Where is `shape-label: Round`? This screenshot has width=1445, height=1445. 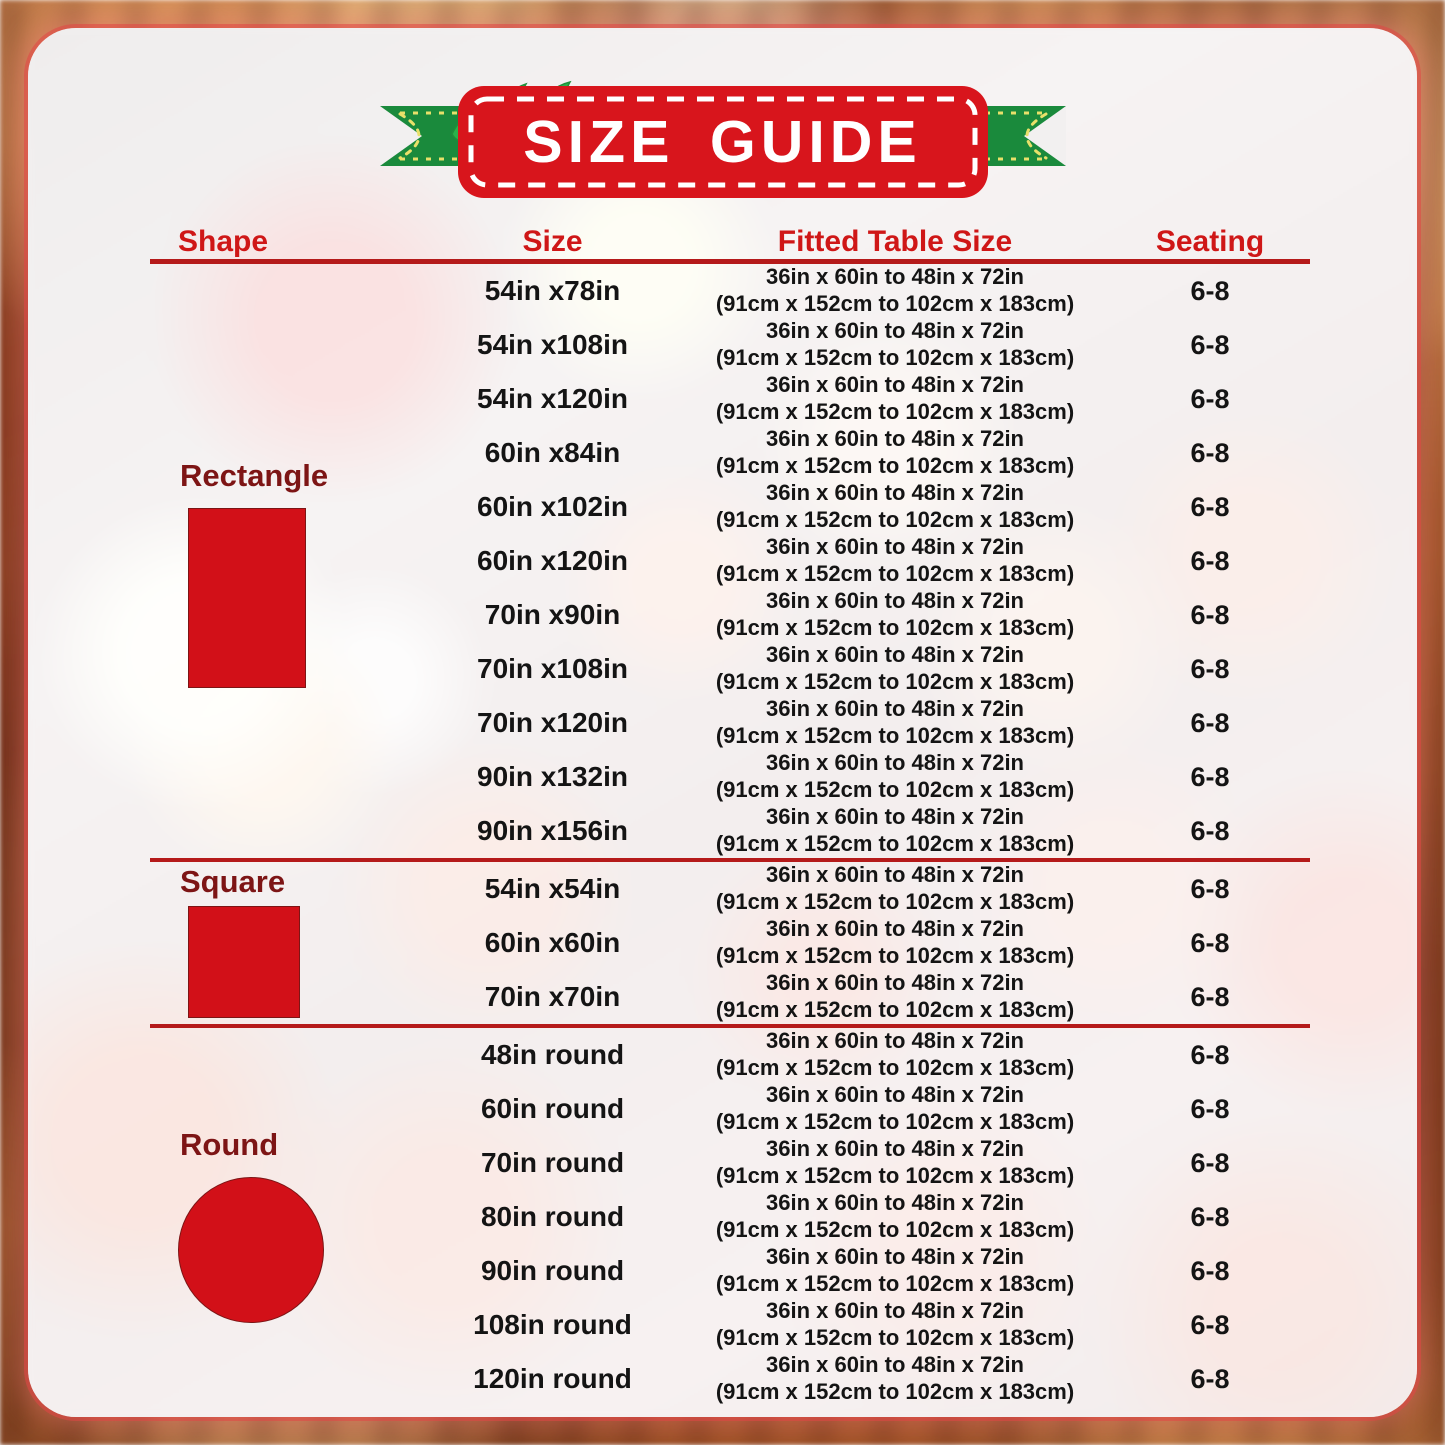 shape-label: Round is located at coordinates (229, 1144).